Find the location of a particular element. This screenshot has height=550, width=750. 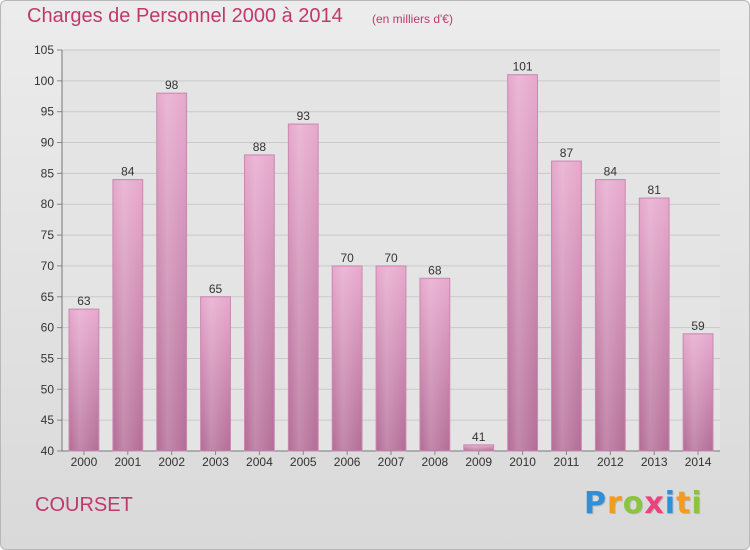

proxiti-logo: Proxiti is located at coordinates (643, 503).